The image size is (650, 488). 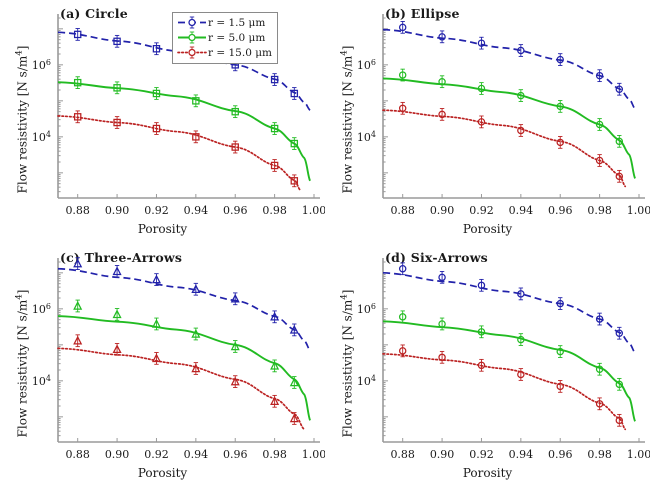 I want to click on panel-a-xlabel: Porosity, so click(x=162, y=229).